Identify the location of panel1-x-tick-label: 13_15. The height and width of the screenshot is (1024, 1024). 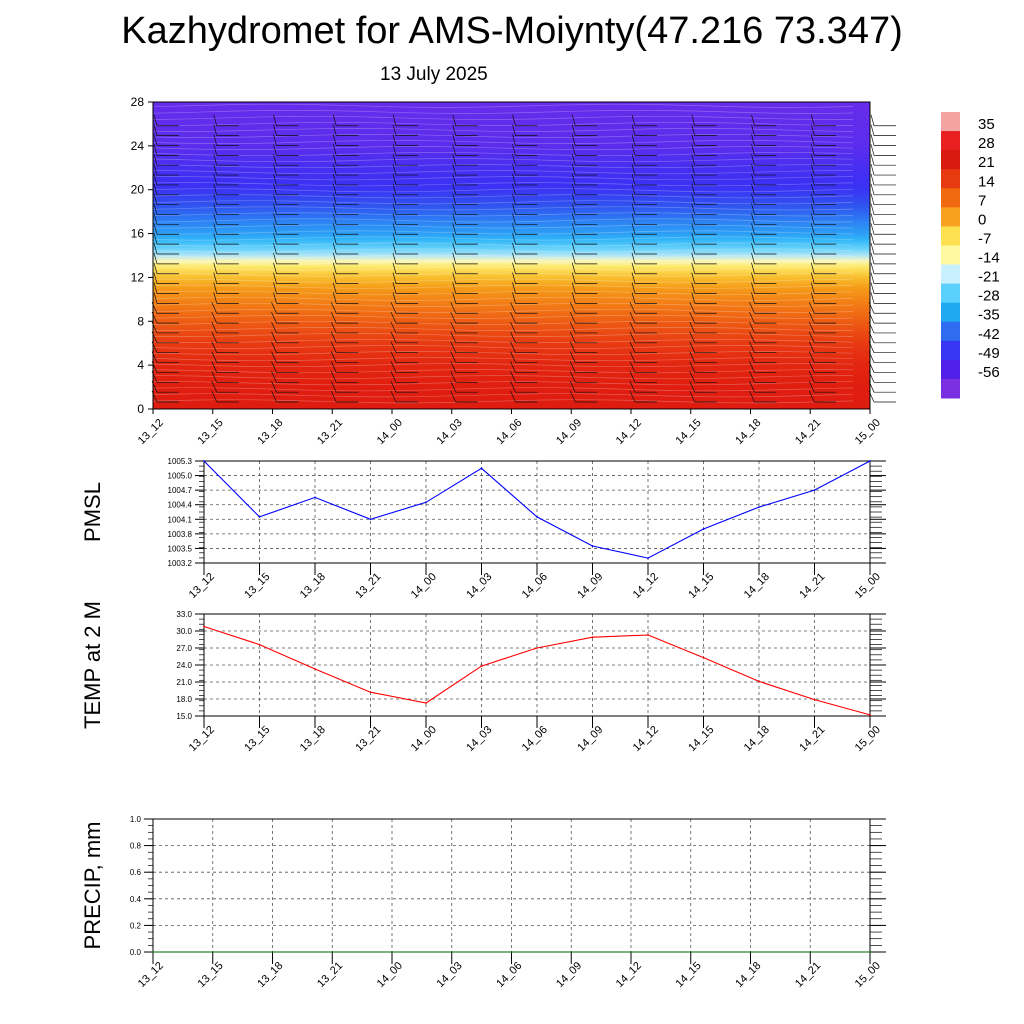
(257, 586).